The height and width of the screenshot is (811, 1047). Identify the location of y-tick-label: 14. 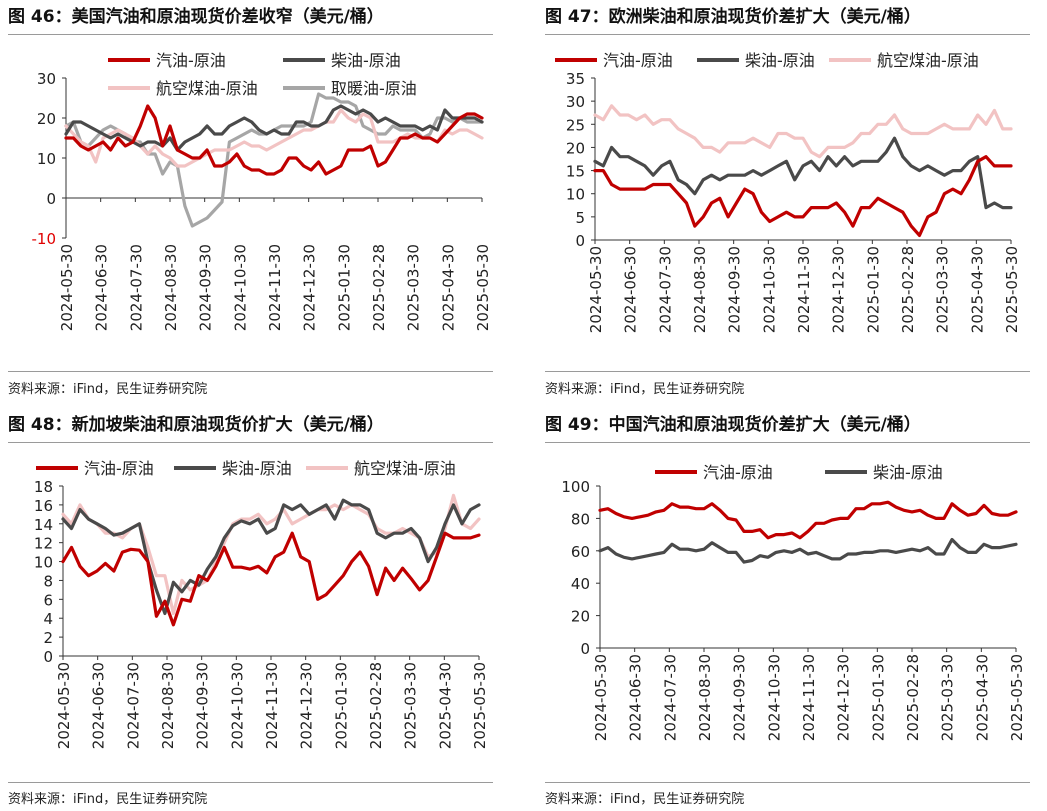
(43, 525).